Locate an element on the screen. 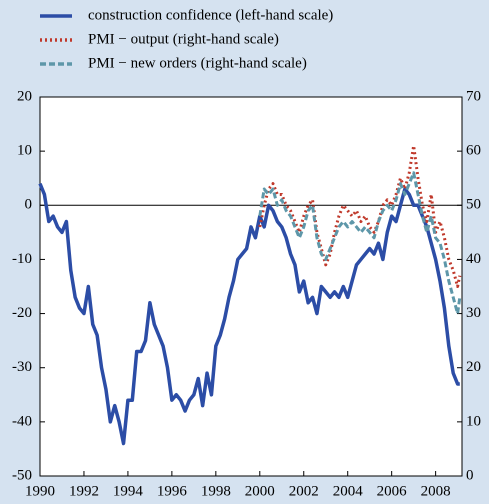  x-tick-label: 2004 is located at coordinates (348, 491).